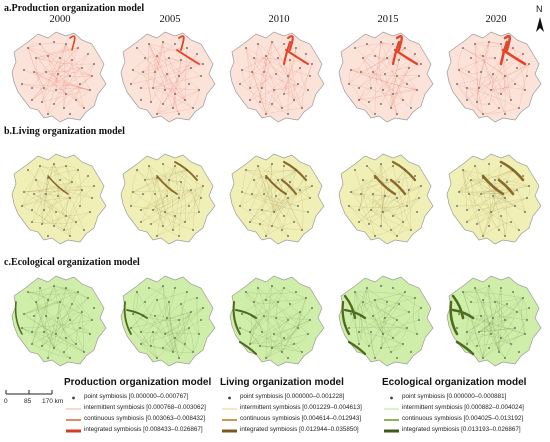 The width and height of the screenshot is (550, 442). What do you see at coordinates (506, 187) in the screenshot?
I see `integrated-link` at bounding box center [506, 187].